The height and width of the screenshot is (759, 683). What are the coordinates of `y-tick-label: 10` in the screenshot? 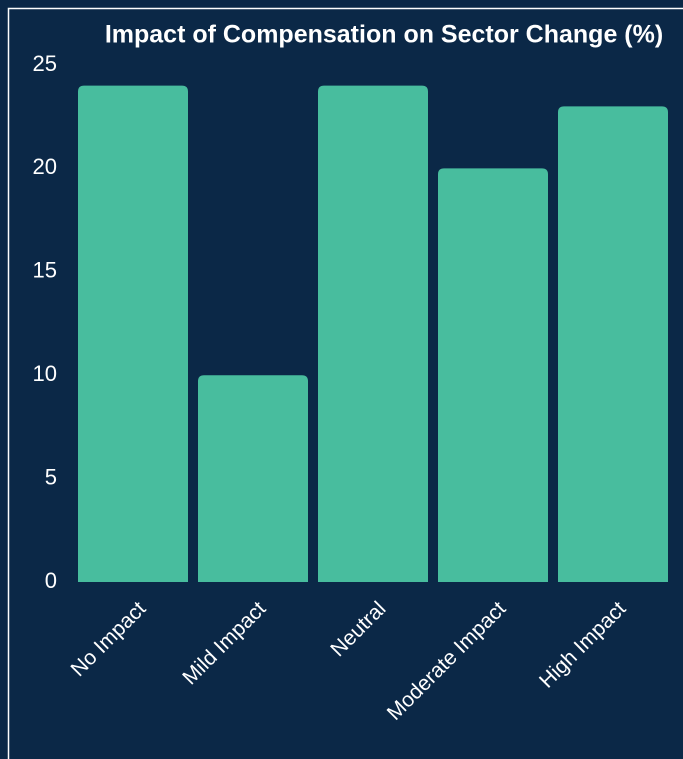 It's located at (45, 373).